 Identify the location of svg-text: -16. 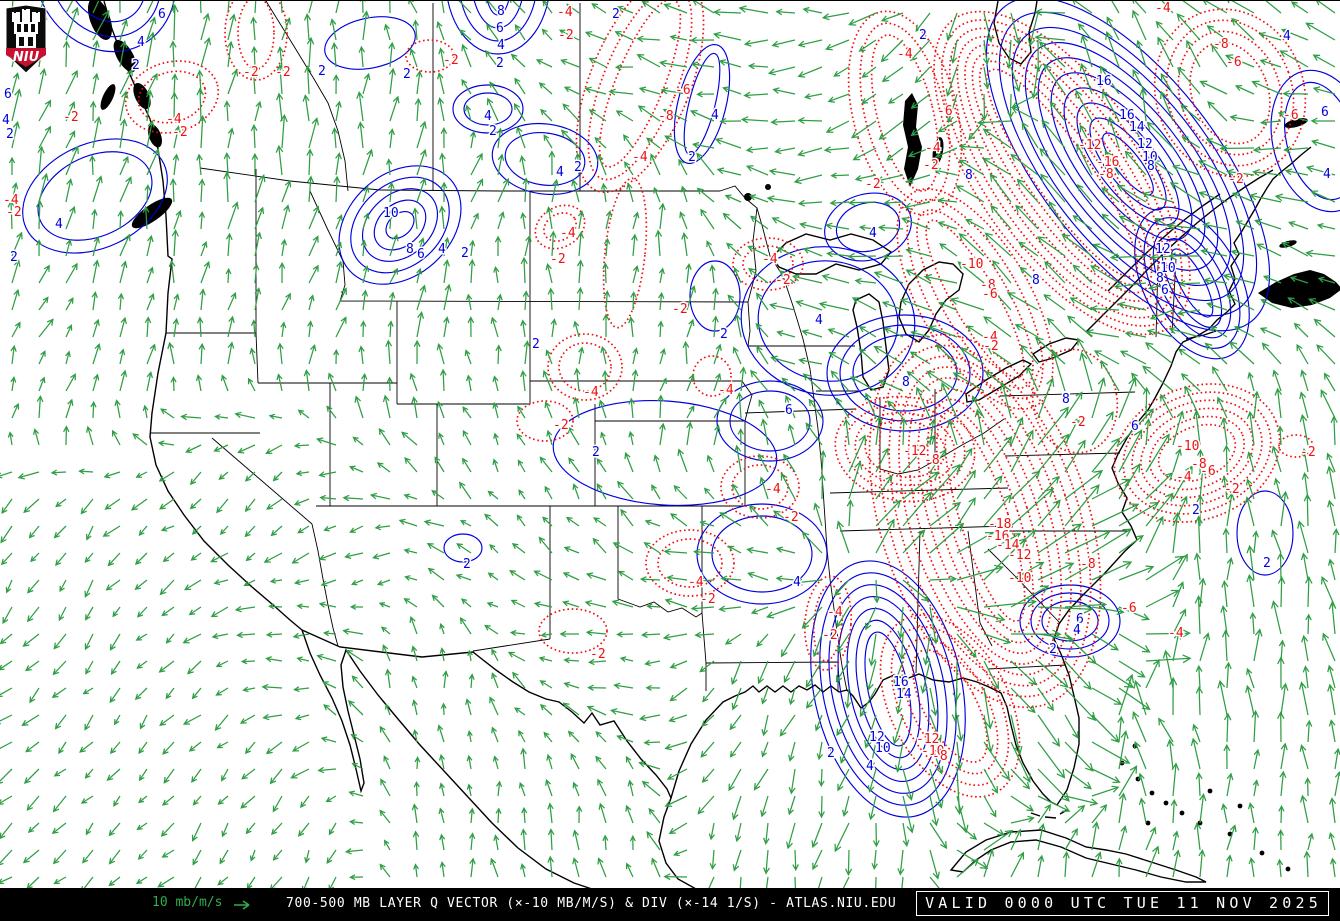
(1107, 162).